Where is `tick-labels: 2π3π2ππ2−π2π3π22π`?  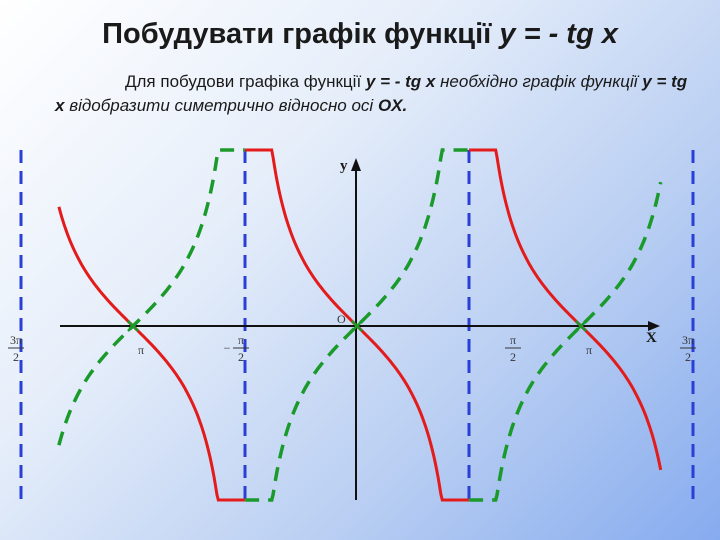 tick-labels: 2π3π2ππ2−π2π3π22π is located at coordinates (352, 348).